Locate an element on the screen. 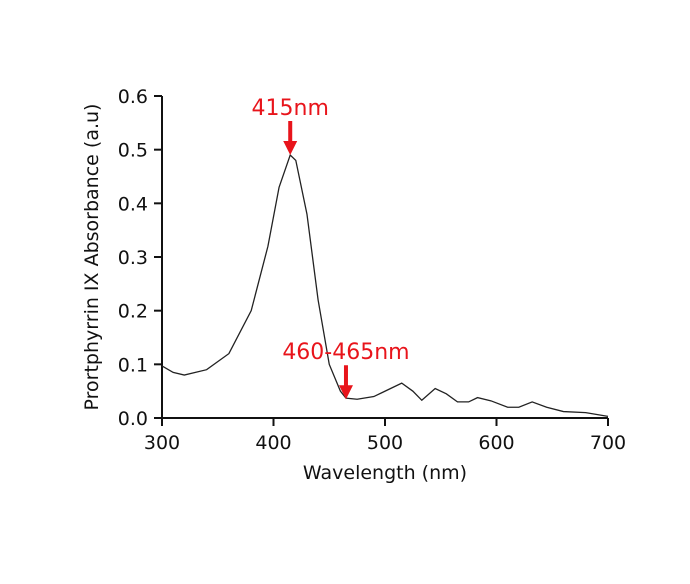  x-axis-label: Wavelength (nm) is located at coordinates (385, 473).